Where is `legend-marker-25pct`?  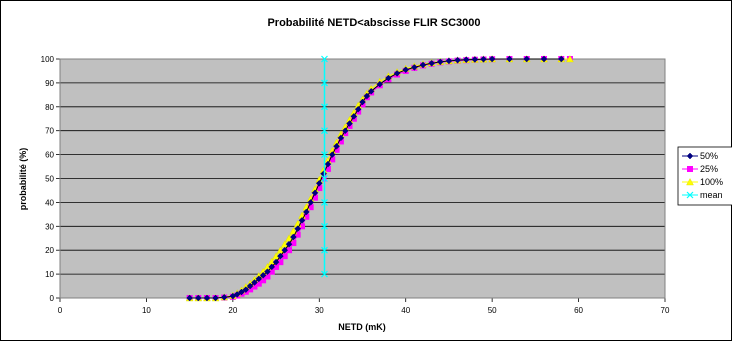 legend-marker-25pct is located at coordinates (690, 169).